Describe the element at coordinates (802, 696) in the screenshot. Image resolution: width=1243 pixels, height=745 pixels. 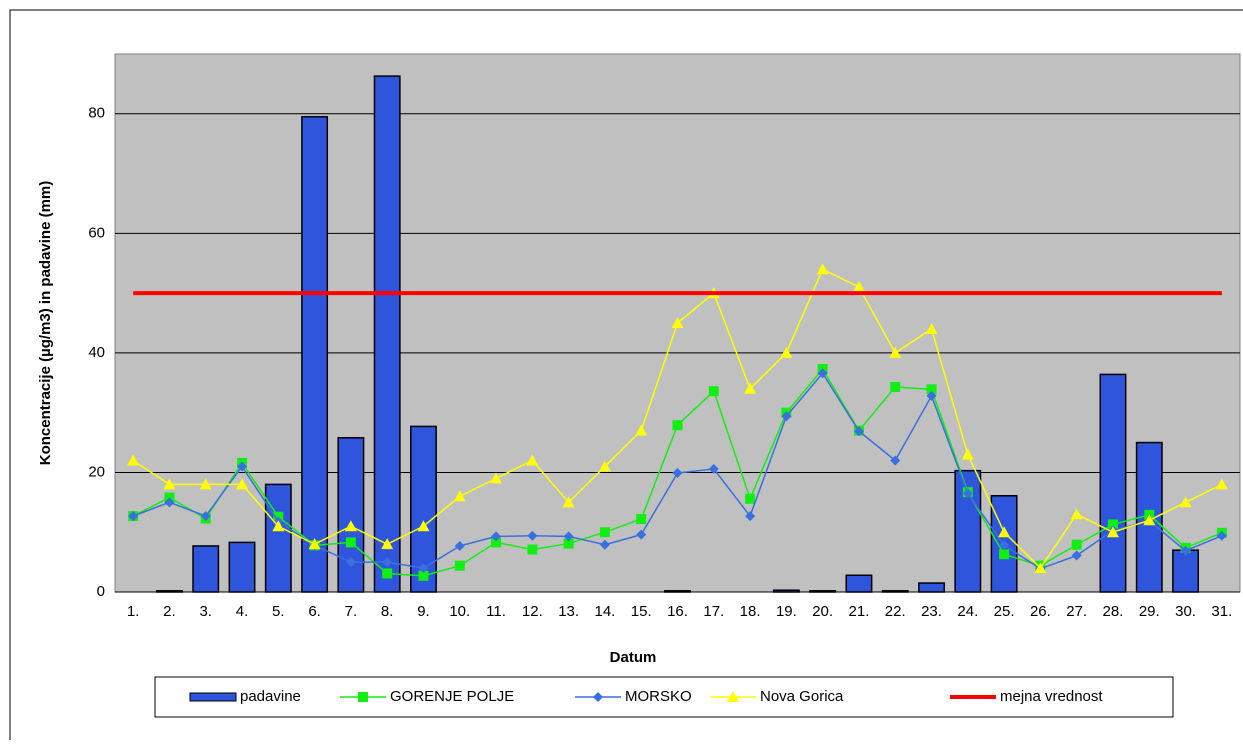
I see `legend-label: Nova Gorica` at that location.